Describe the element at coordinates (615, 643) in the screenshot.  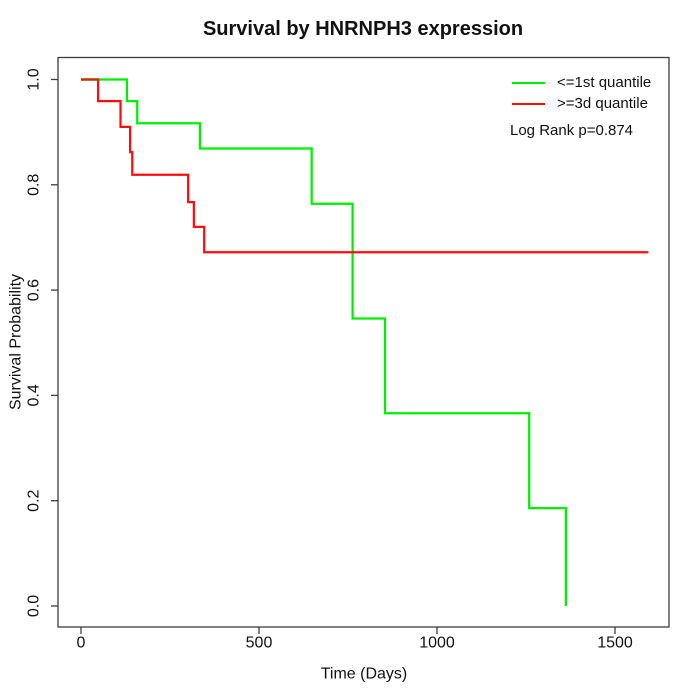
I see `x-tick-label: 1500` at that location.